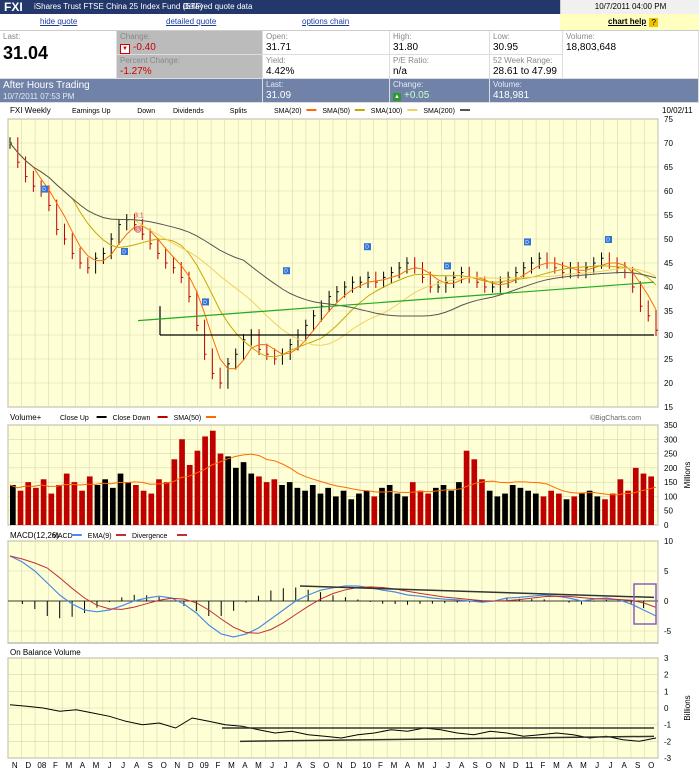 This screenshot has height=772, width=699. Describe the element at coordinates (440, 91) in the screenshot. I see `after-hours-change-cell: Change: ▲ +0.05` at that location.